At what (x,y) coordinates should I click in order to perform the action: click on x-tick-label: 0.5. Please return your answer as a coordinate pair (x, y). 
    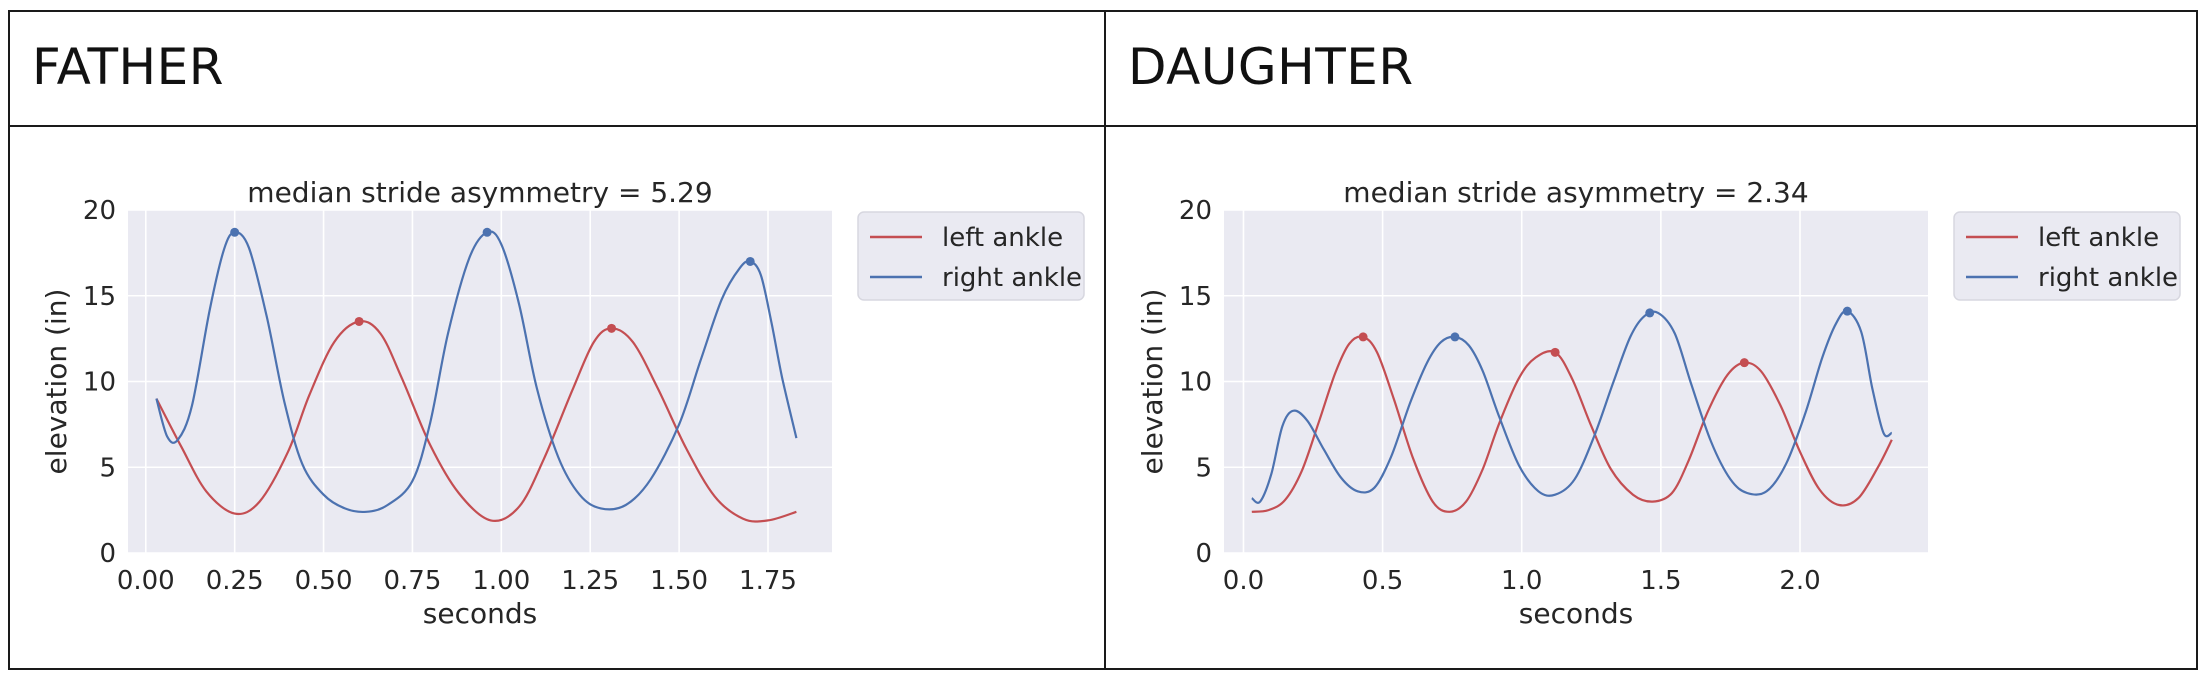
    Looking at the image, I should click on (1382, 581).